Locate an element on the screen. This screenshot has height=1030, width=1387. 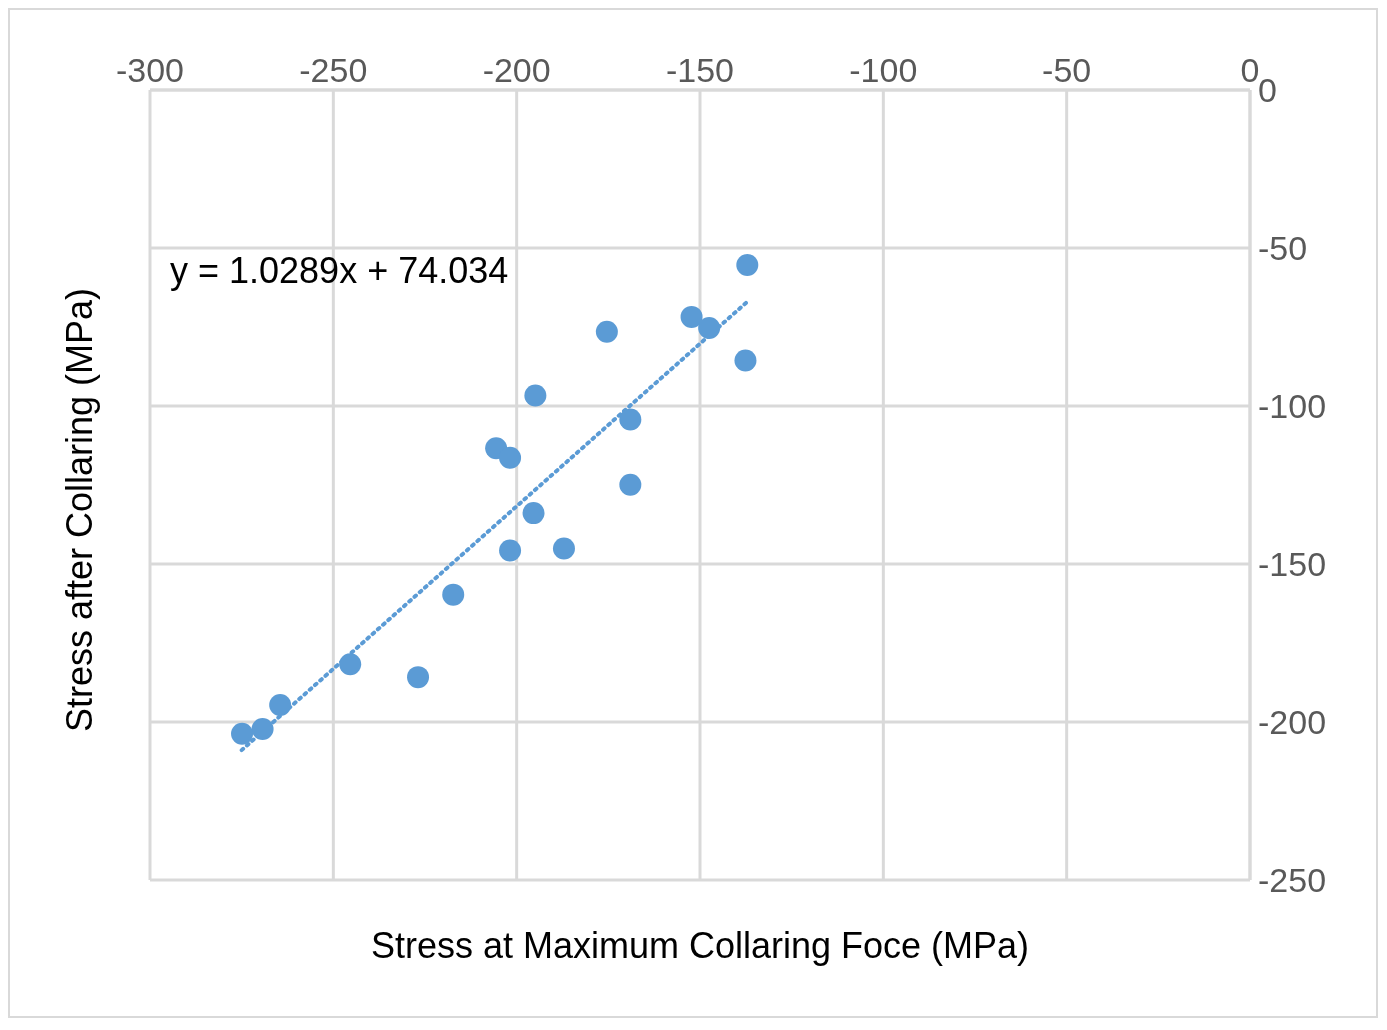
x-tick-label: -150 is located at coordinates (700, 70).